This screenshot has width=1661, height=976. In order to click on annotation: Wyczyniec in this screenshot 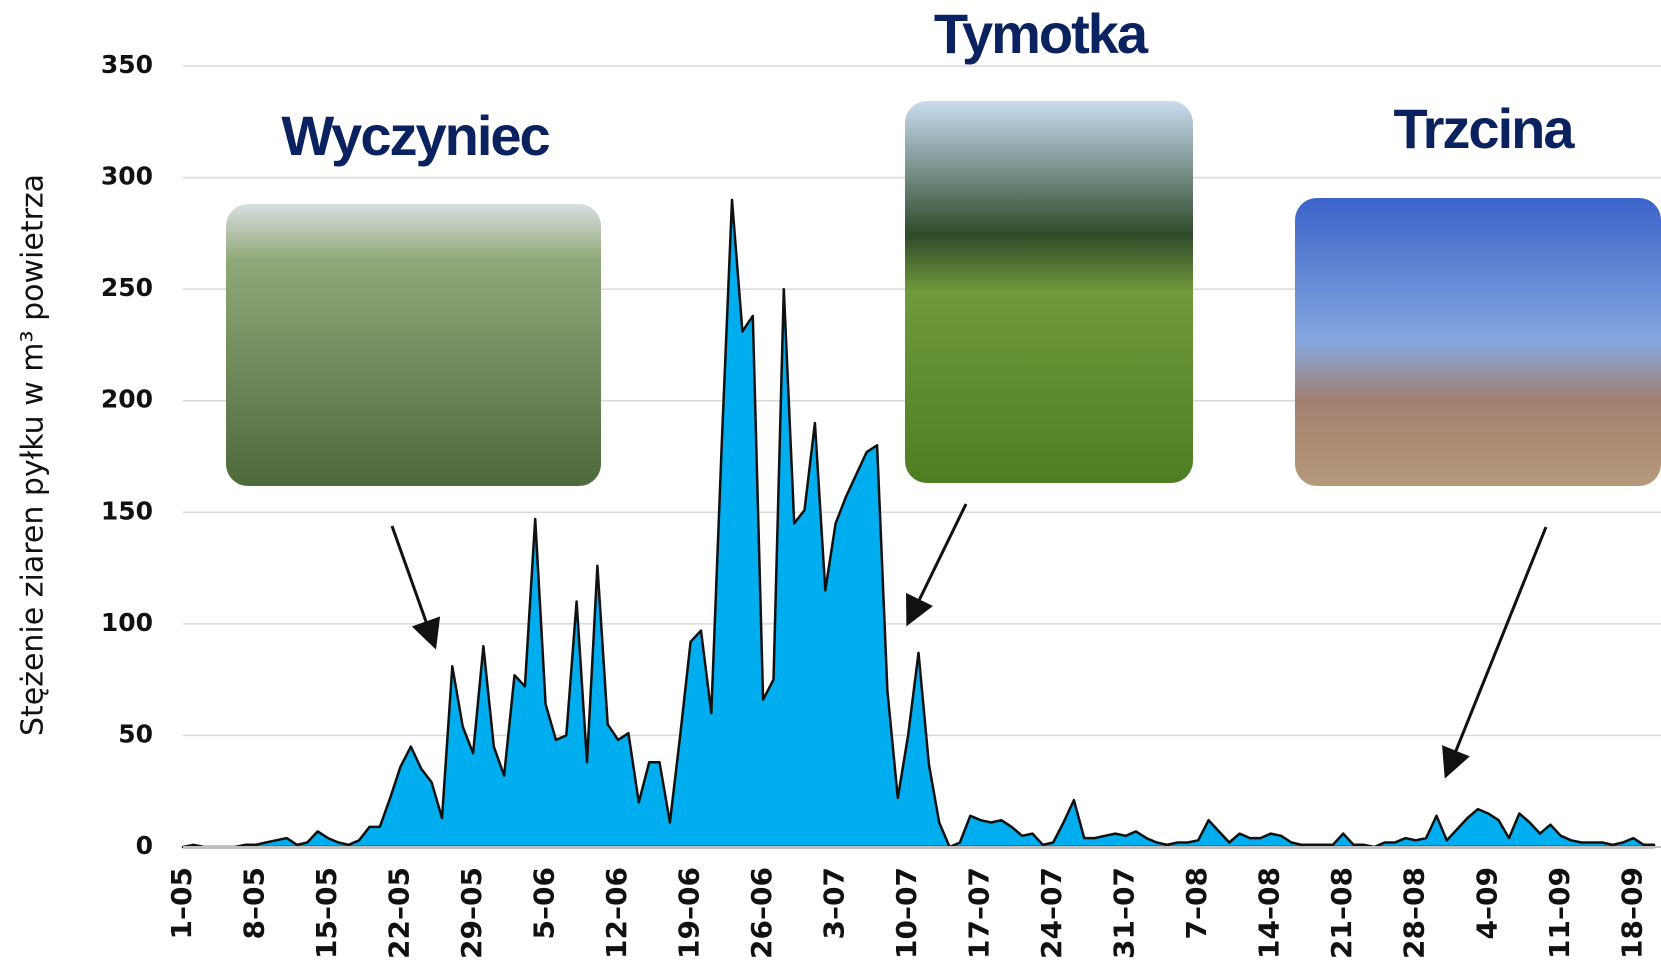, I will do `click(415, 135)`.